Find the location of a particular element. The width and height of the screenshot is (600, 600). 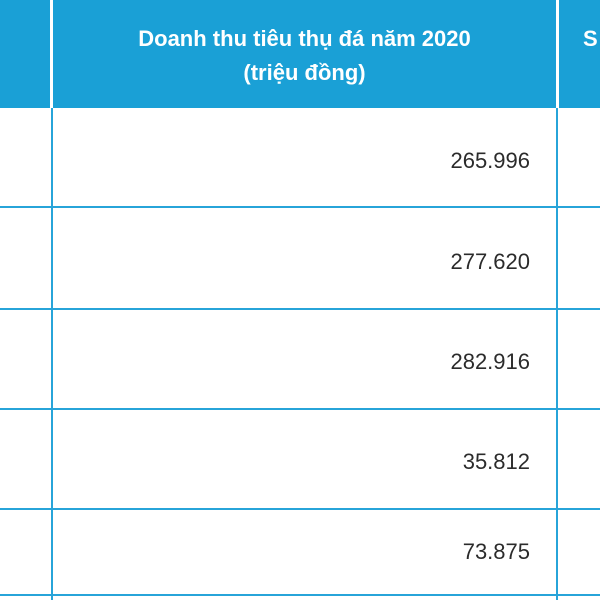

header-cell-left is located at coordinates (25, 54).